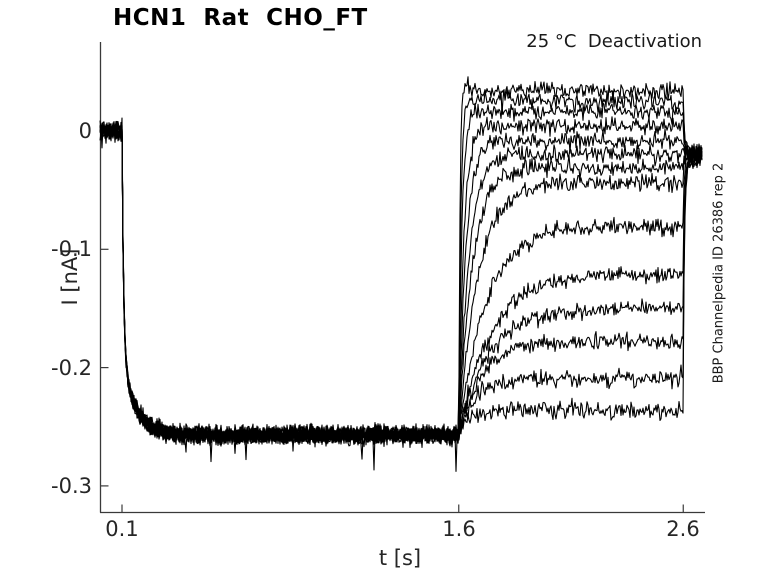 This screenshot has width=778, height=583. What do you see at coordinates (240, 18) in the screenshot?
I see `chart-title: HCN1 Rat CHO_FT` at bounding box center [240, 18].